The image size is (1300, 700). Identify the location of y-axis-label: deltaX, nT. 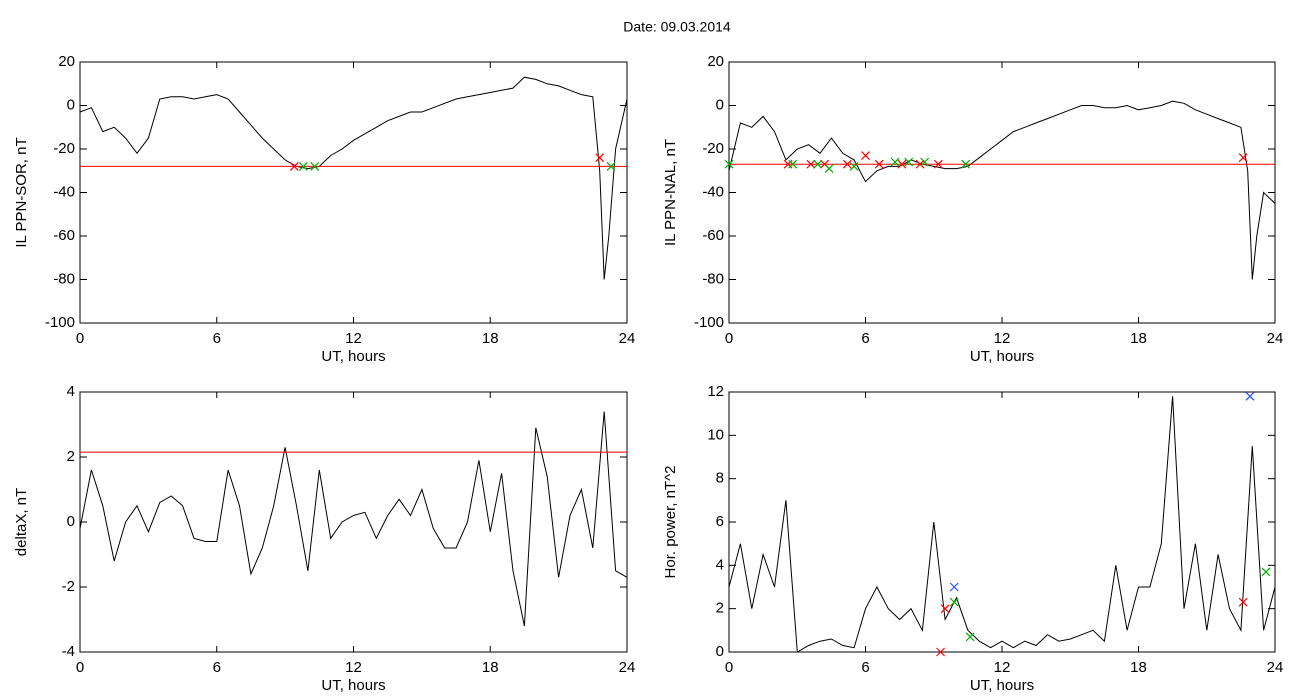
(21, 522).